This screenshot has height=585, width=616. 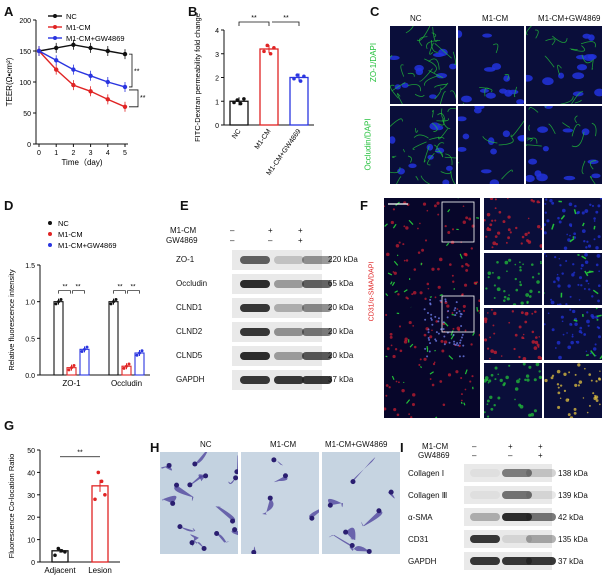 What do you see at coordinates (126, 383) in the screenshot?
I see `tick-label-x-d: Occludin` at bounding box center [126, 383].